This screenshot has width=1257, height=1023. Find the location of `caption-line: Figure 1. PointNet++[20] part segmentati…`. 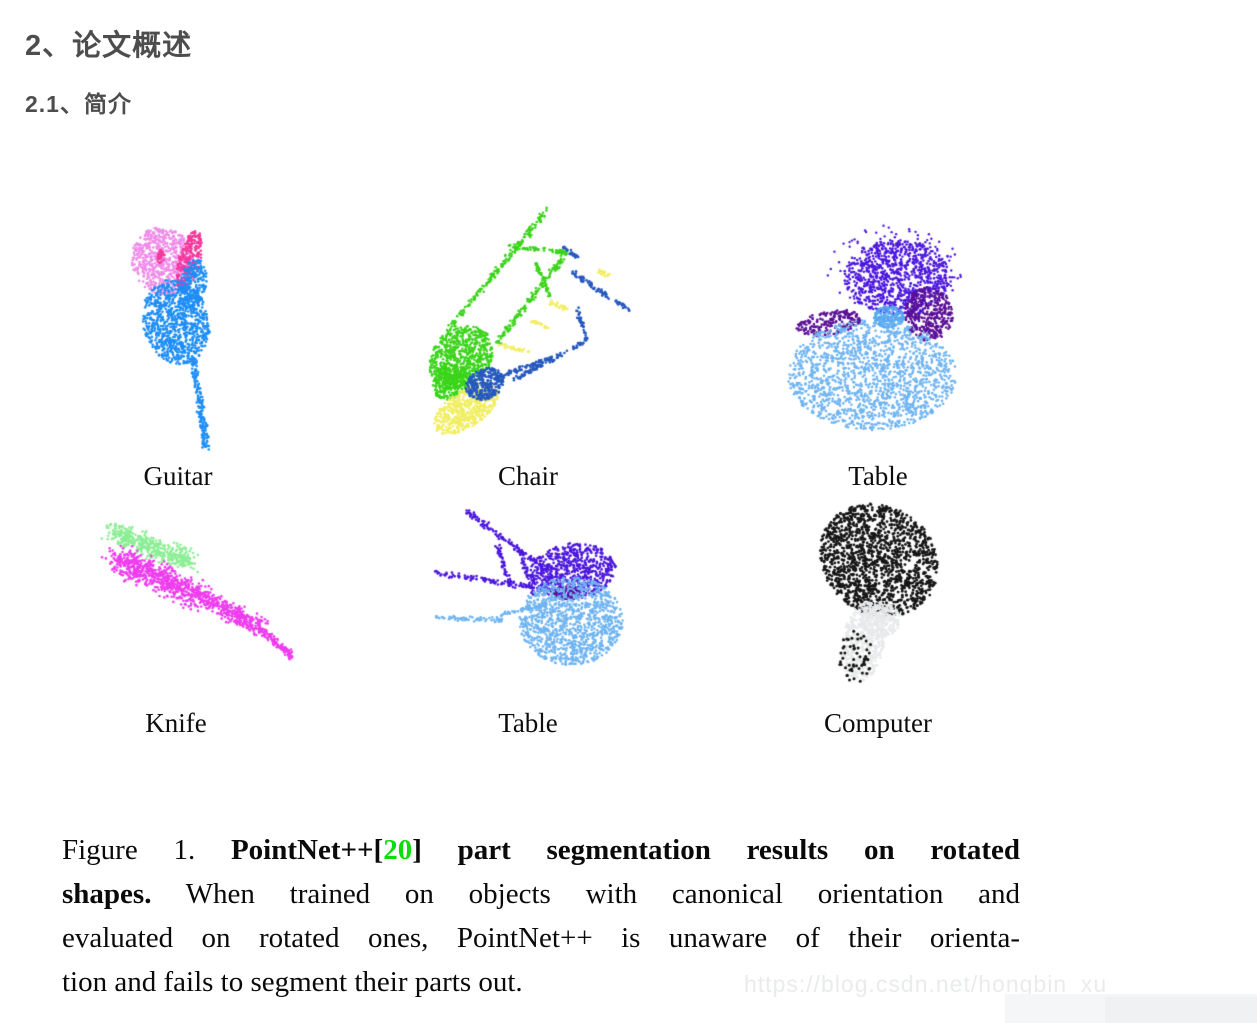

caption-line: Figure 1. PointNet++[20] part segmentati… is located at coordinates (541, 850).